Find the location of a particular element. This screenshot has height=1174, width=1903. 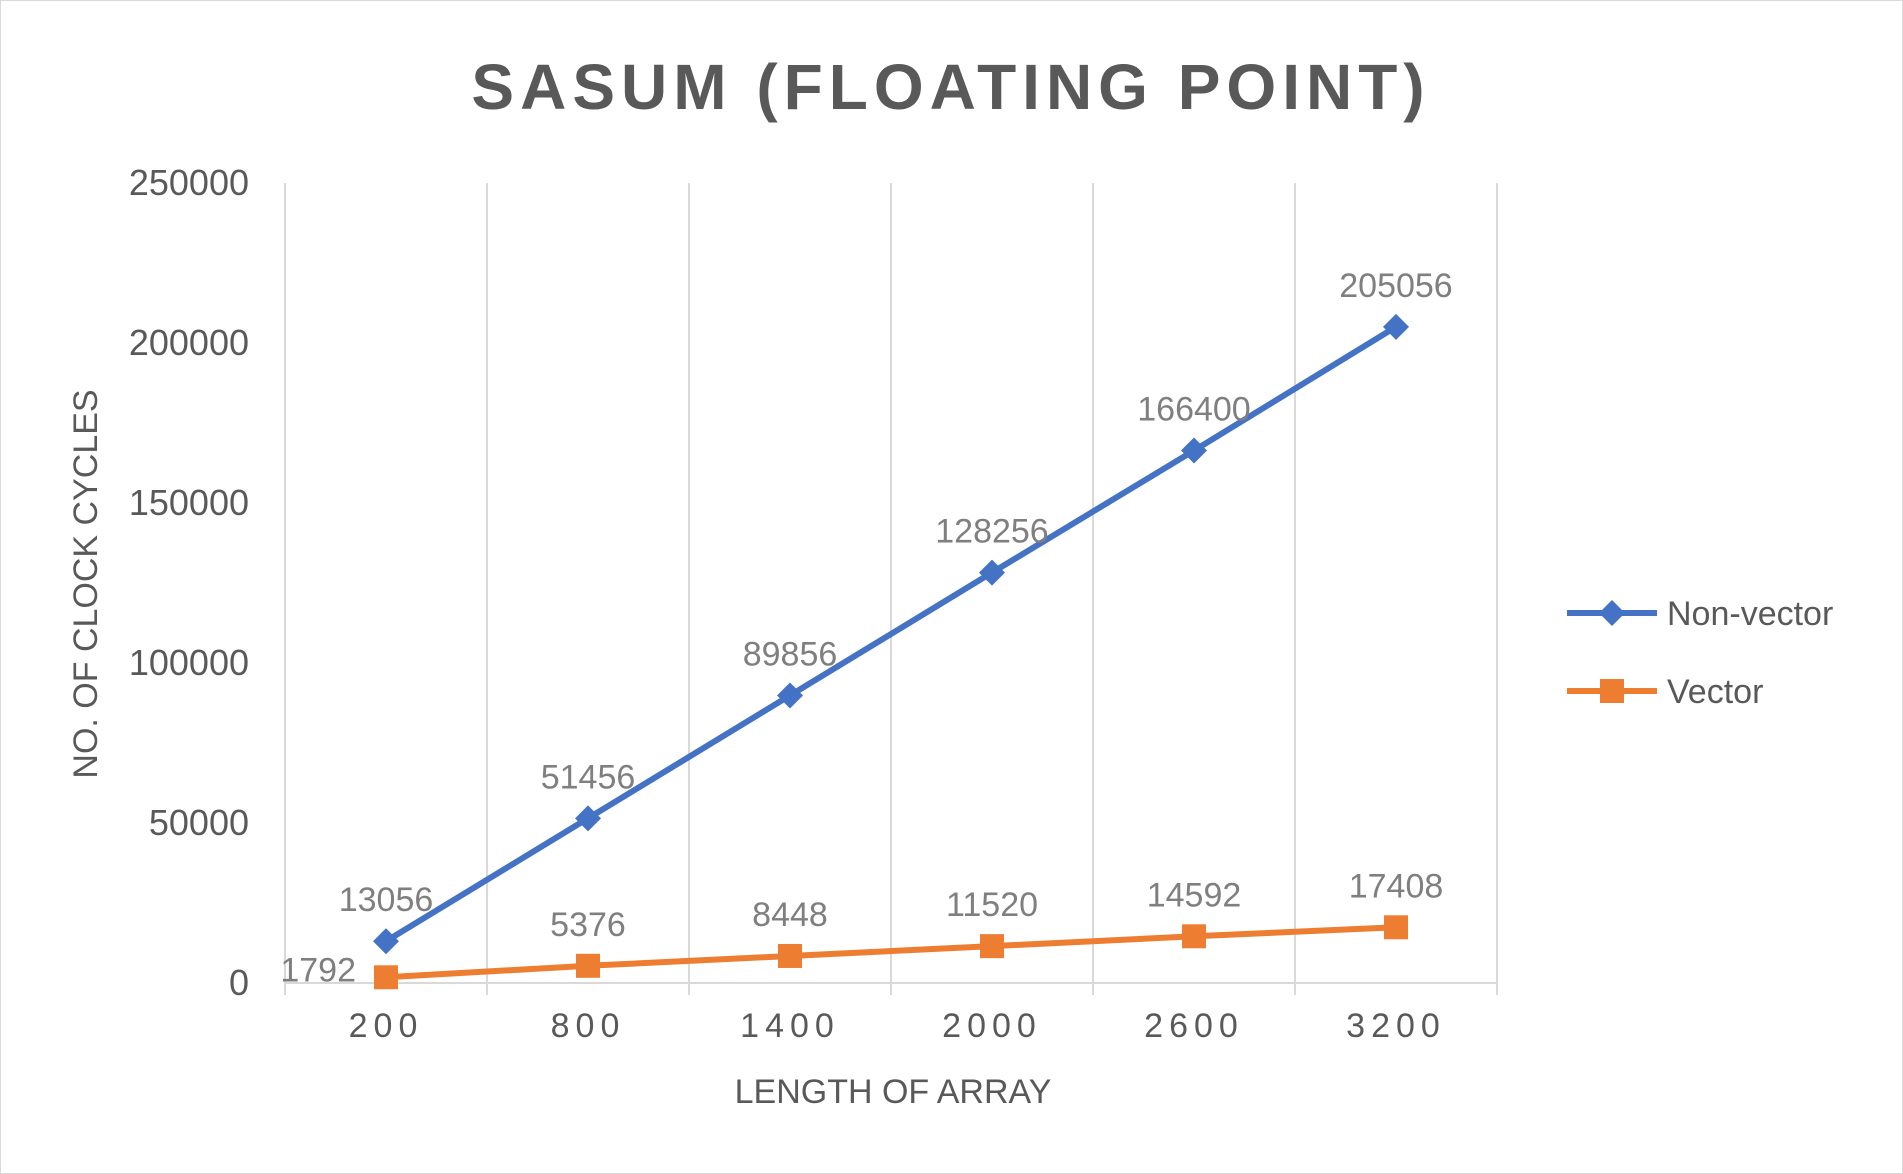

x-tick-label: 800 is located at coordinates (588, 1026).